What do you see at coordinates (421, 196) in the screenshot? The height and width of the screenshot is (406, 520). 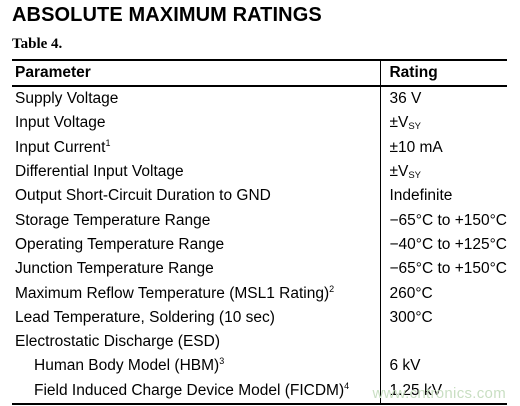 I see `rating-value: Indefinite` at bounding box center [421, 196].